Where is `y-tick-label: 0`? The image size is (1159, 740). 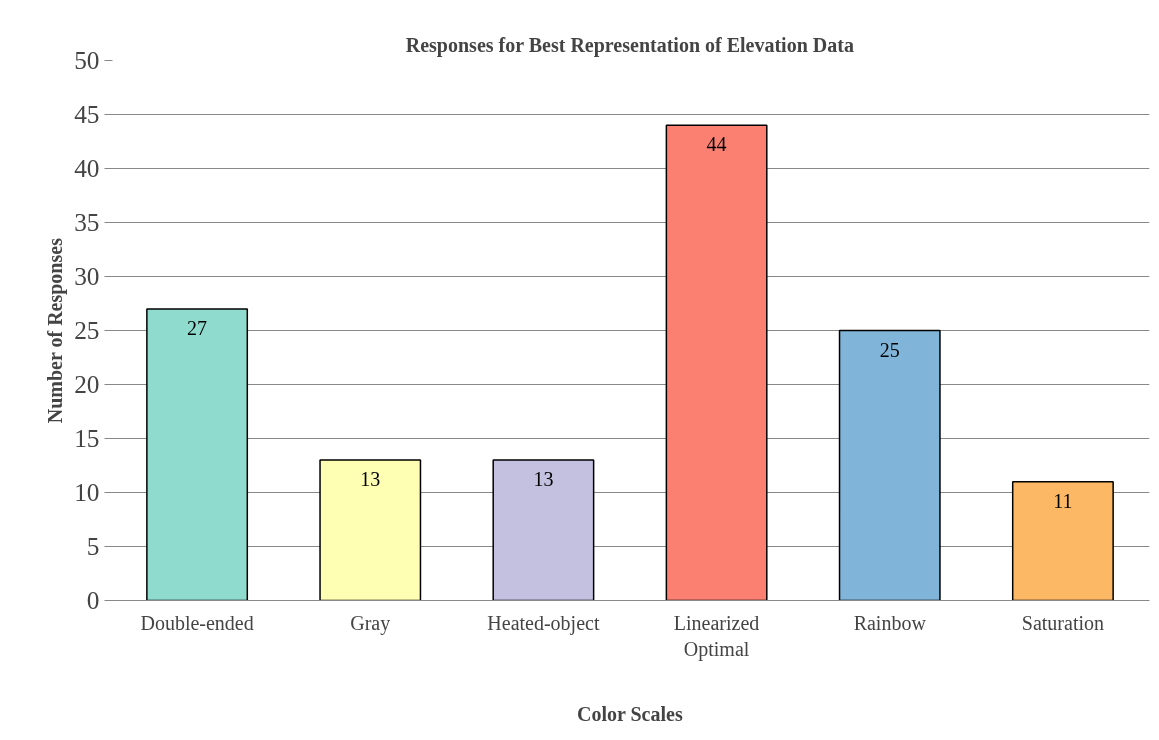
y-tick-label: 0 is located at coordinates (93, 600).